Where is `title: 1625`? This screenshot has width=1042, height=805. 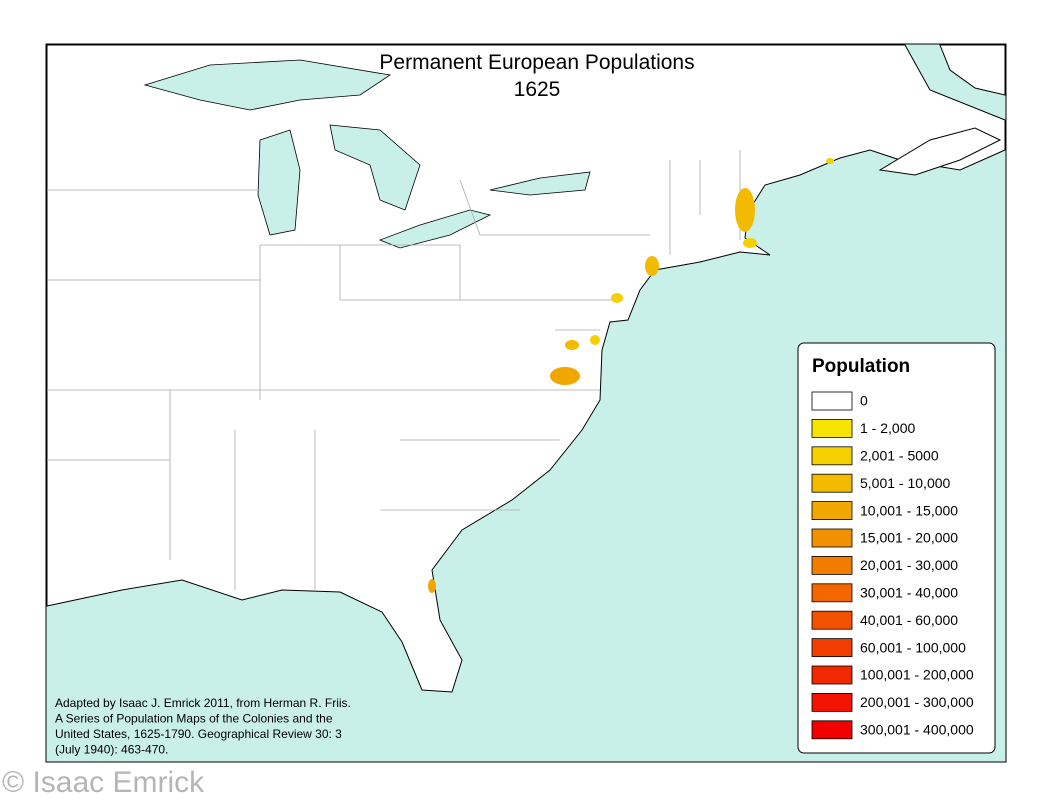
title: 1625 is located at coordinates (537, 89).